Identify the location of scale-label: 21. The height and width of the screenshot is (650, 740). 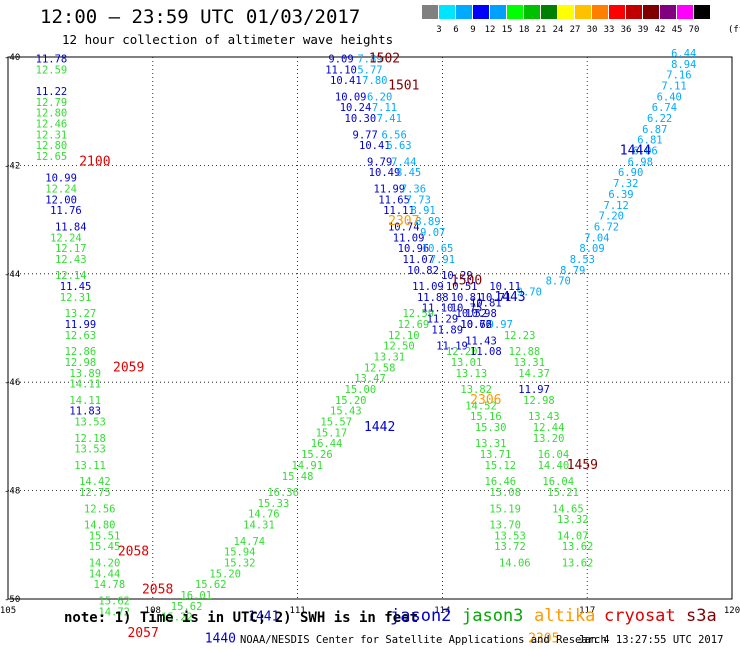
(541, 30).